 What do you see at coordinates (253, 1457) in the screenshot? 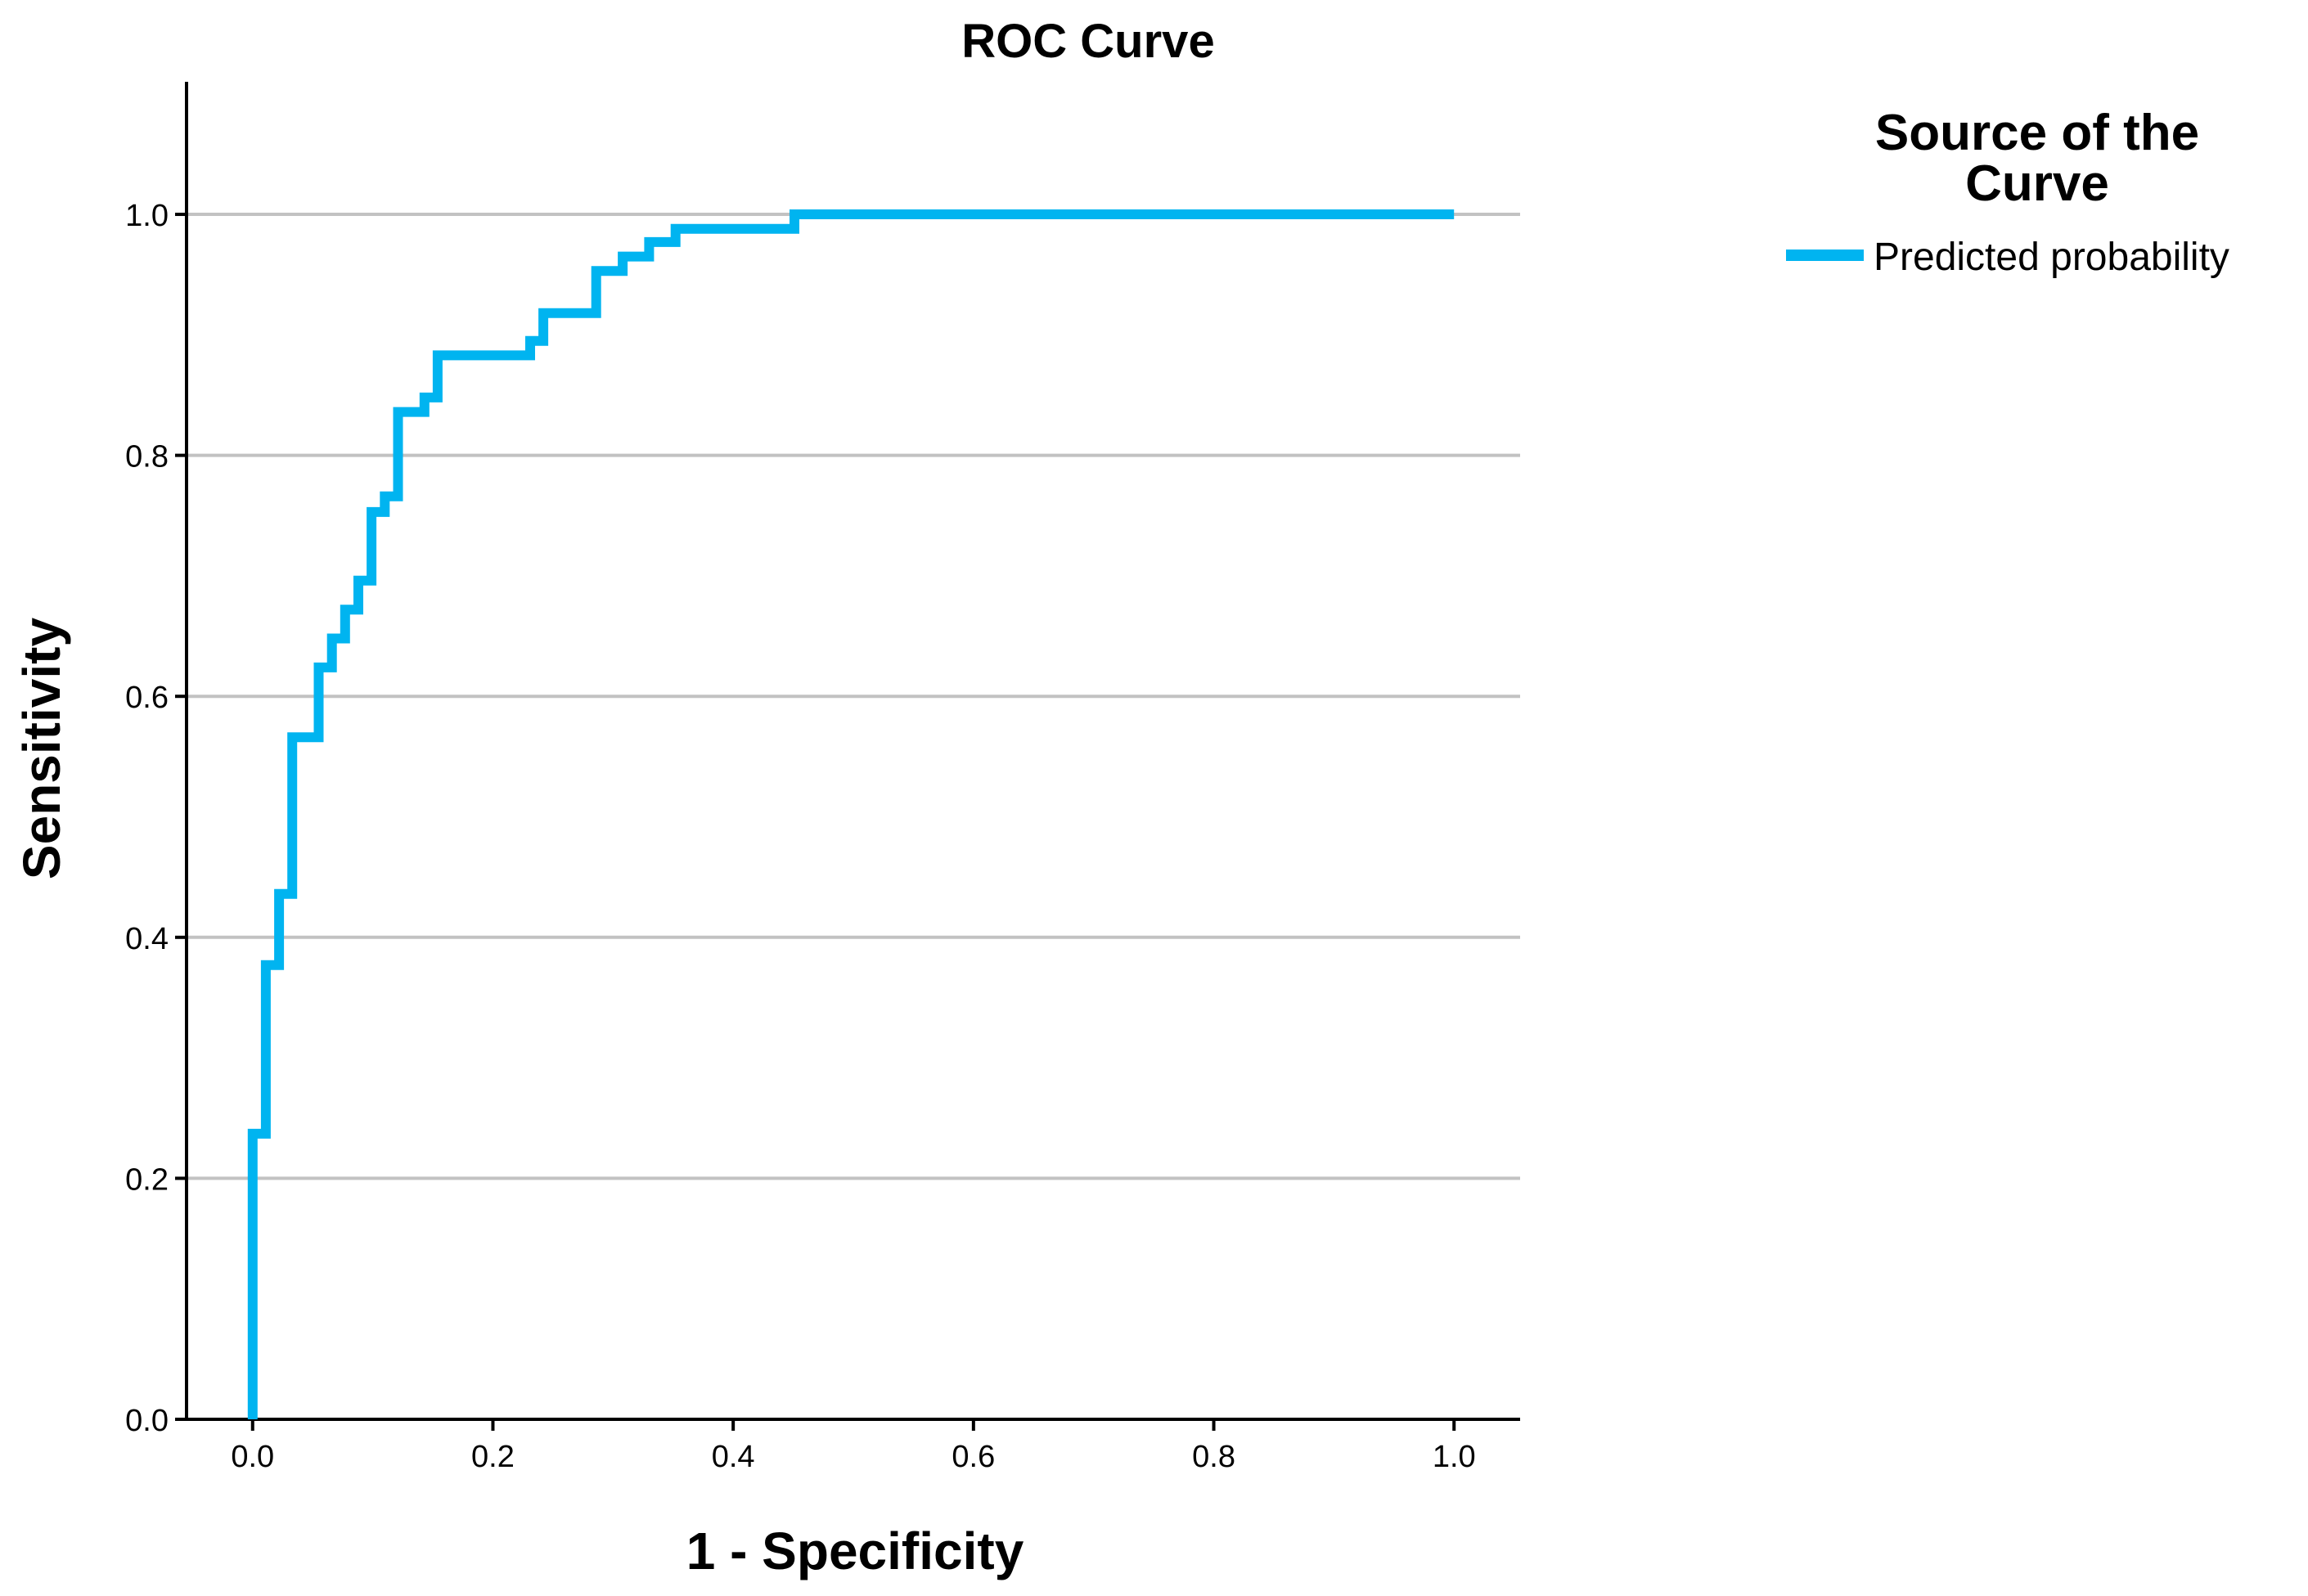
I see `x-tick-label-0.0: 0.0` at bounding box center [253, 1457].